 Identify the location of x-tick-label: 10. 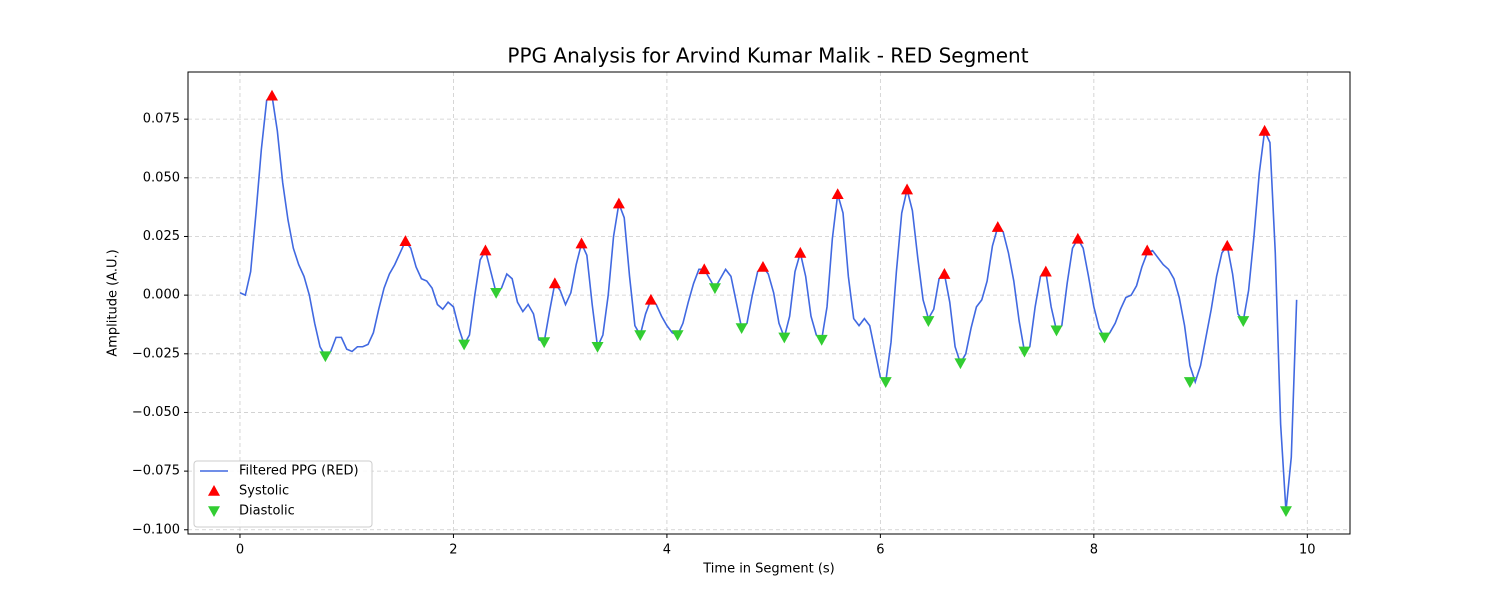
(1307, 550).